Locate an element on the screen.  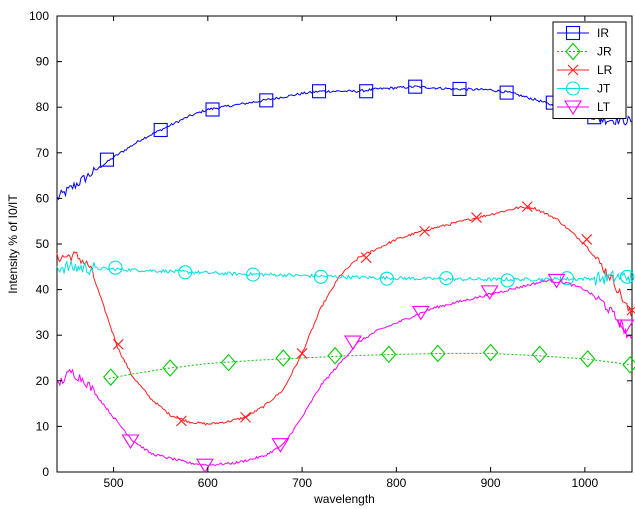
legend-label: JT is located at coordinates (604, 89).